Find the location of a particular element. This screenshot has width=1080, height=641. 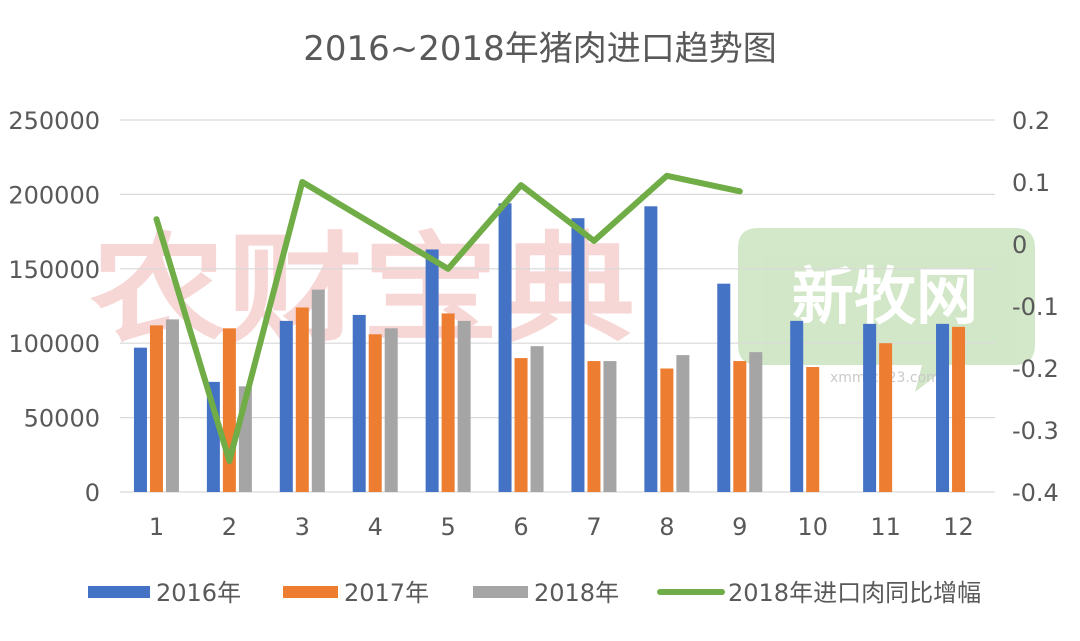

bar-2016年-12 is located at coordinates (943, 407).